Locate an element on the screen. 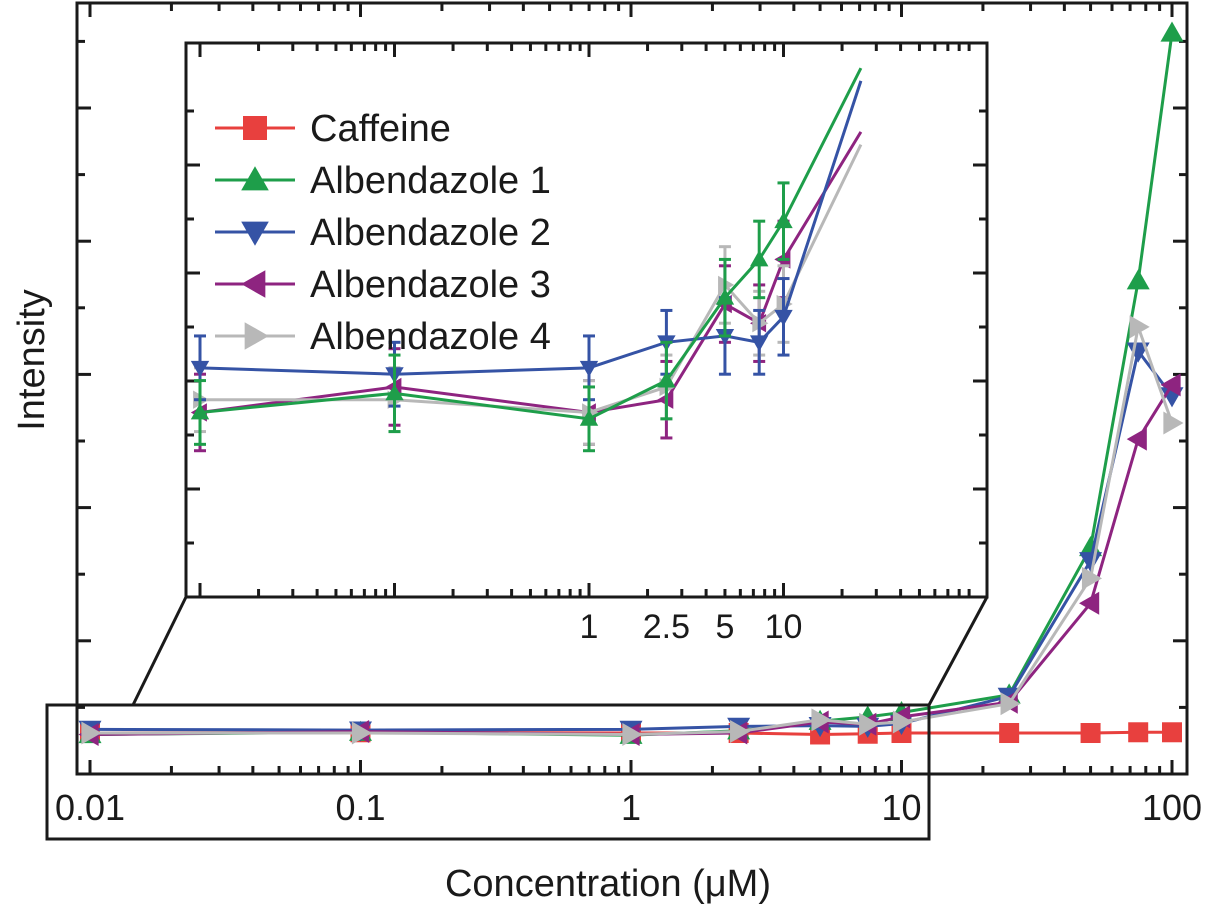 This screenshot has height=914, width=1213. zoom-connector-left is located at coordinates (159, 651).